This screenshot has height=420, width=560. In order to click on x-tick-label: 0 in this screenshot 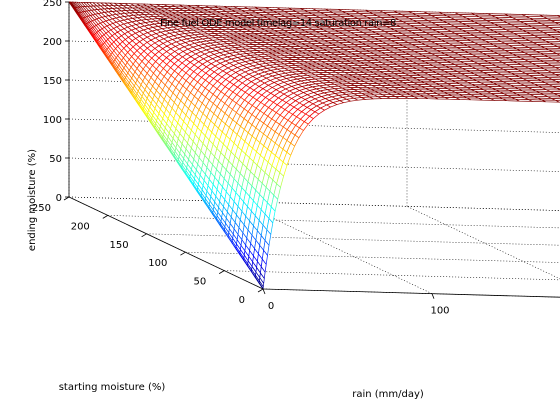, I will do `click(271, 306)`.